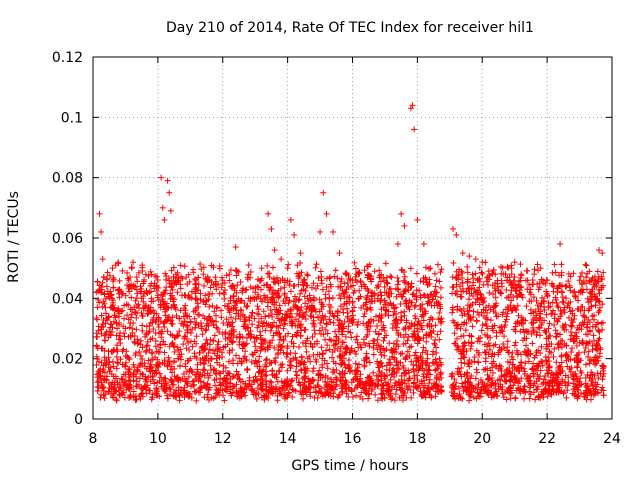 The width and height of the screenshot is (640, 480). What do you see at coordinates (72, 118) in the screenshot?
I see `y-tick-label: 0.1` at bounding box center [72, 118].